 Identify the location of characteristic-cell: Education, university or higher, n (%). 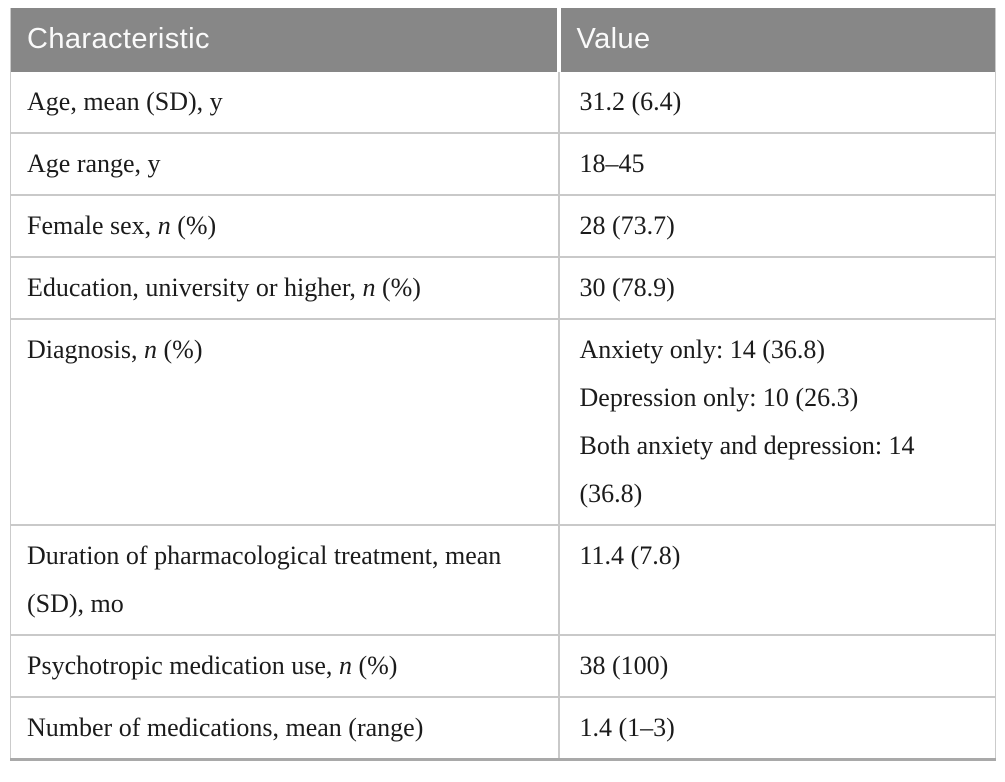
(285, 287).